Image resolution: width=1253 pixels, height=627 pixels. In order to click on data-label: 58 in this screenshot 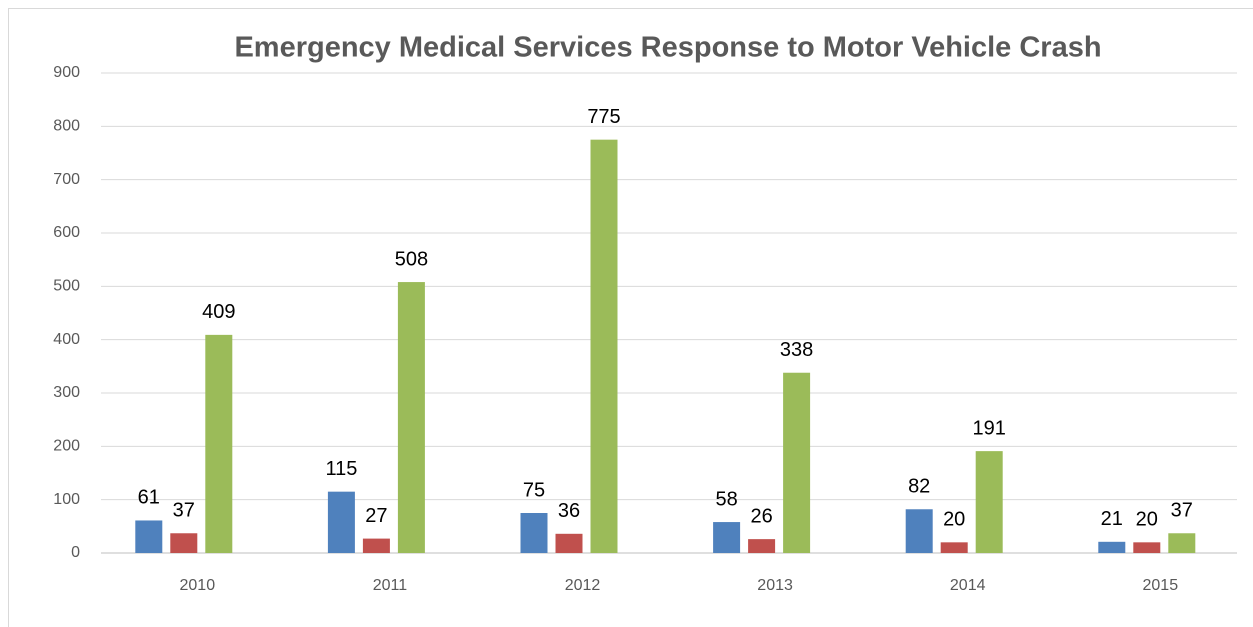, I will do `click(726, 499)`.